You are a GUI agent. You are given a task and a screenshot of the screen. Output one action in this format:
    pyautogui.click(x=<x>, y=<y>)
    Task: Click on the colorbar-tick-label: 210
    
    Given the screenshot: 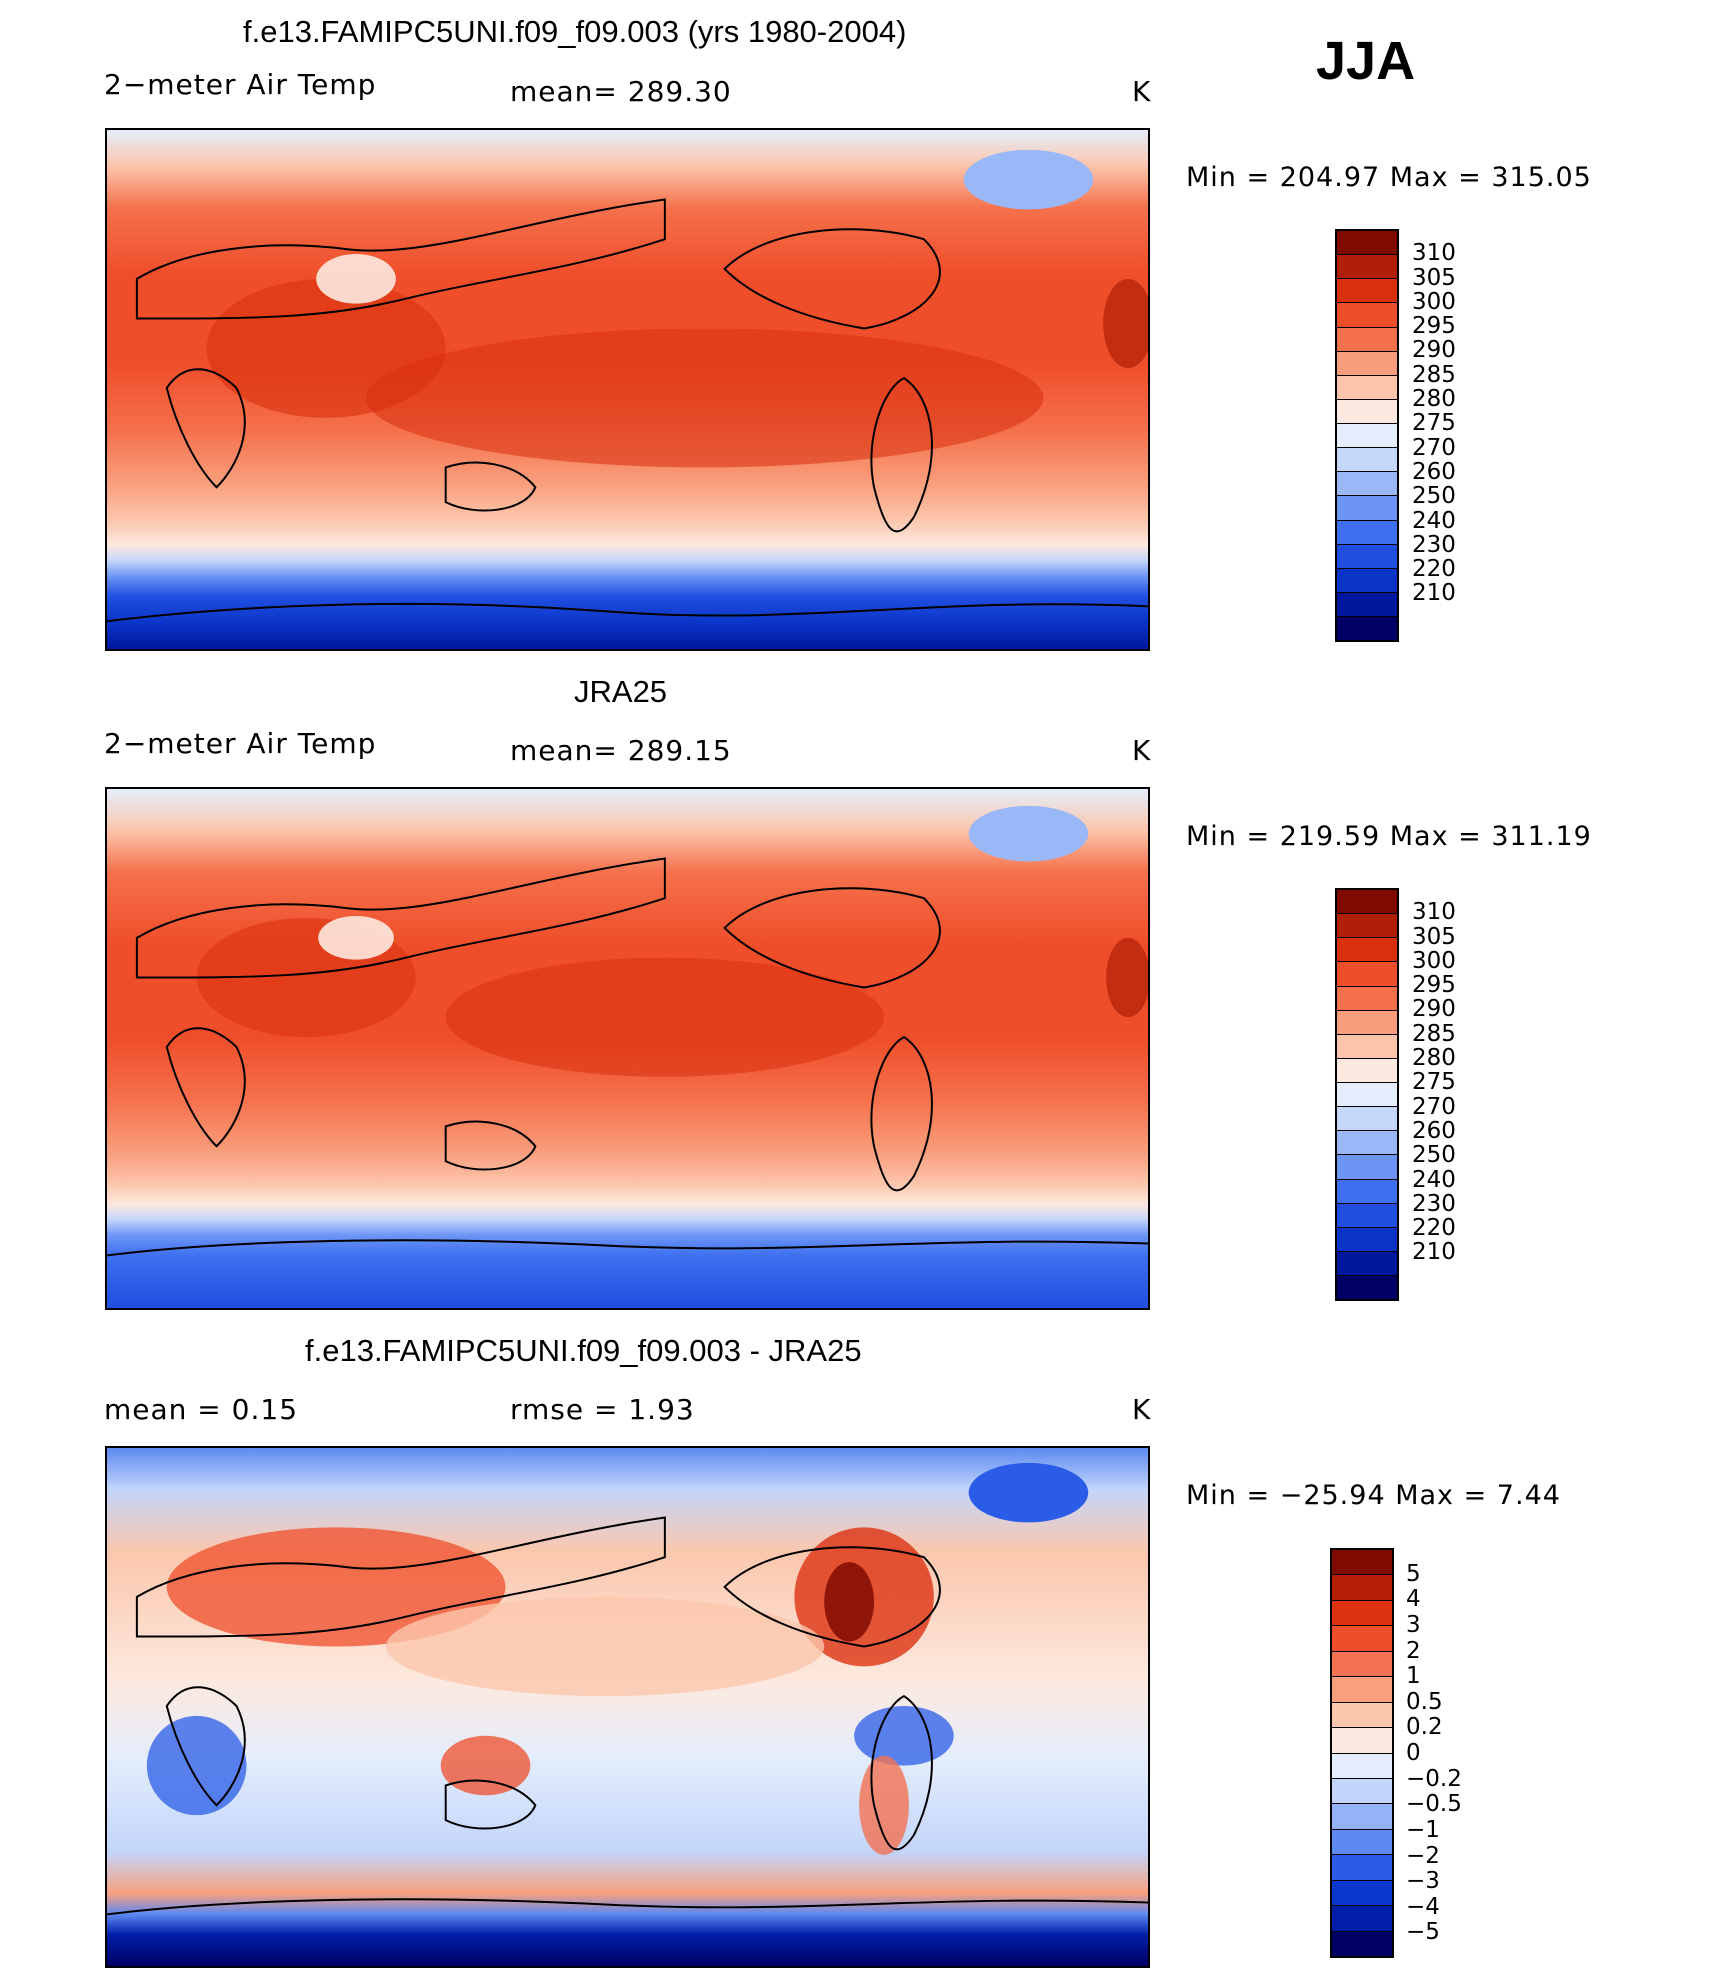 What is the action you would take?
    pyautogui.click(x=1434, y=1252)
    